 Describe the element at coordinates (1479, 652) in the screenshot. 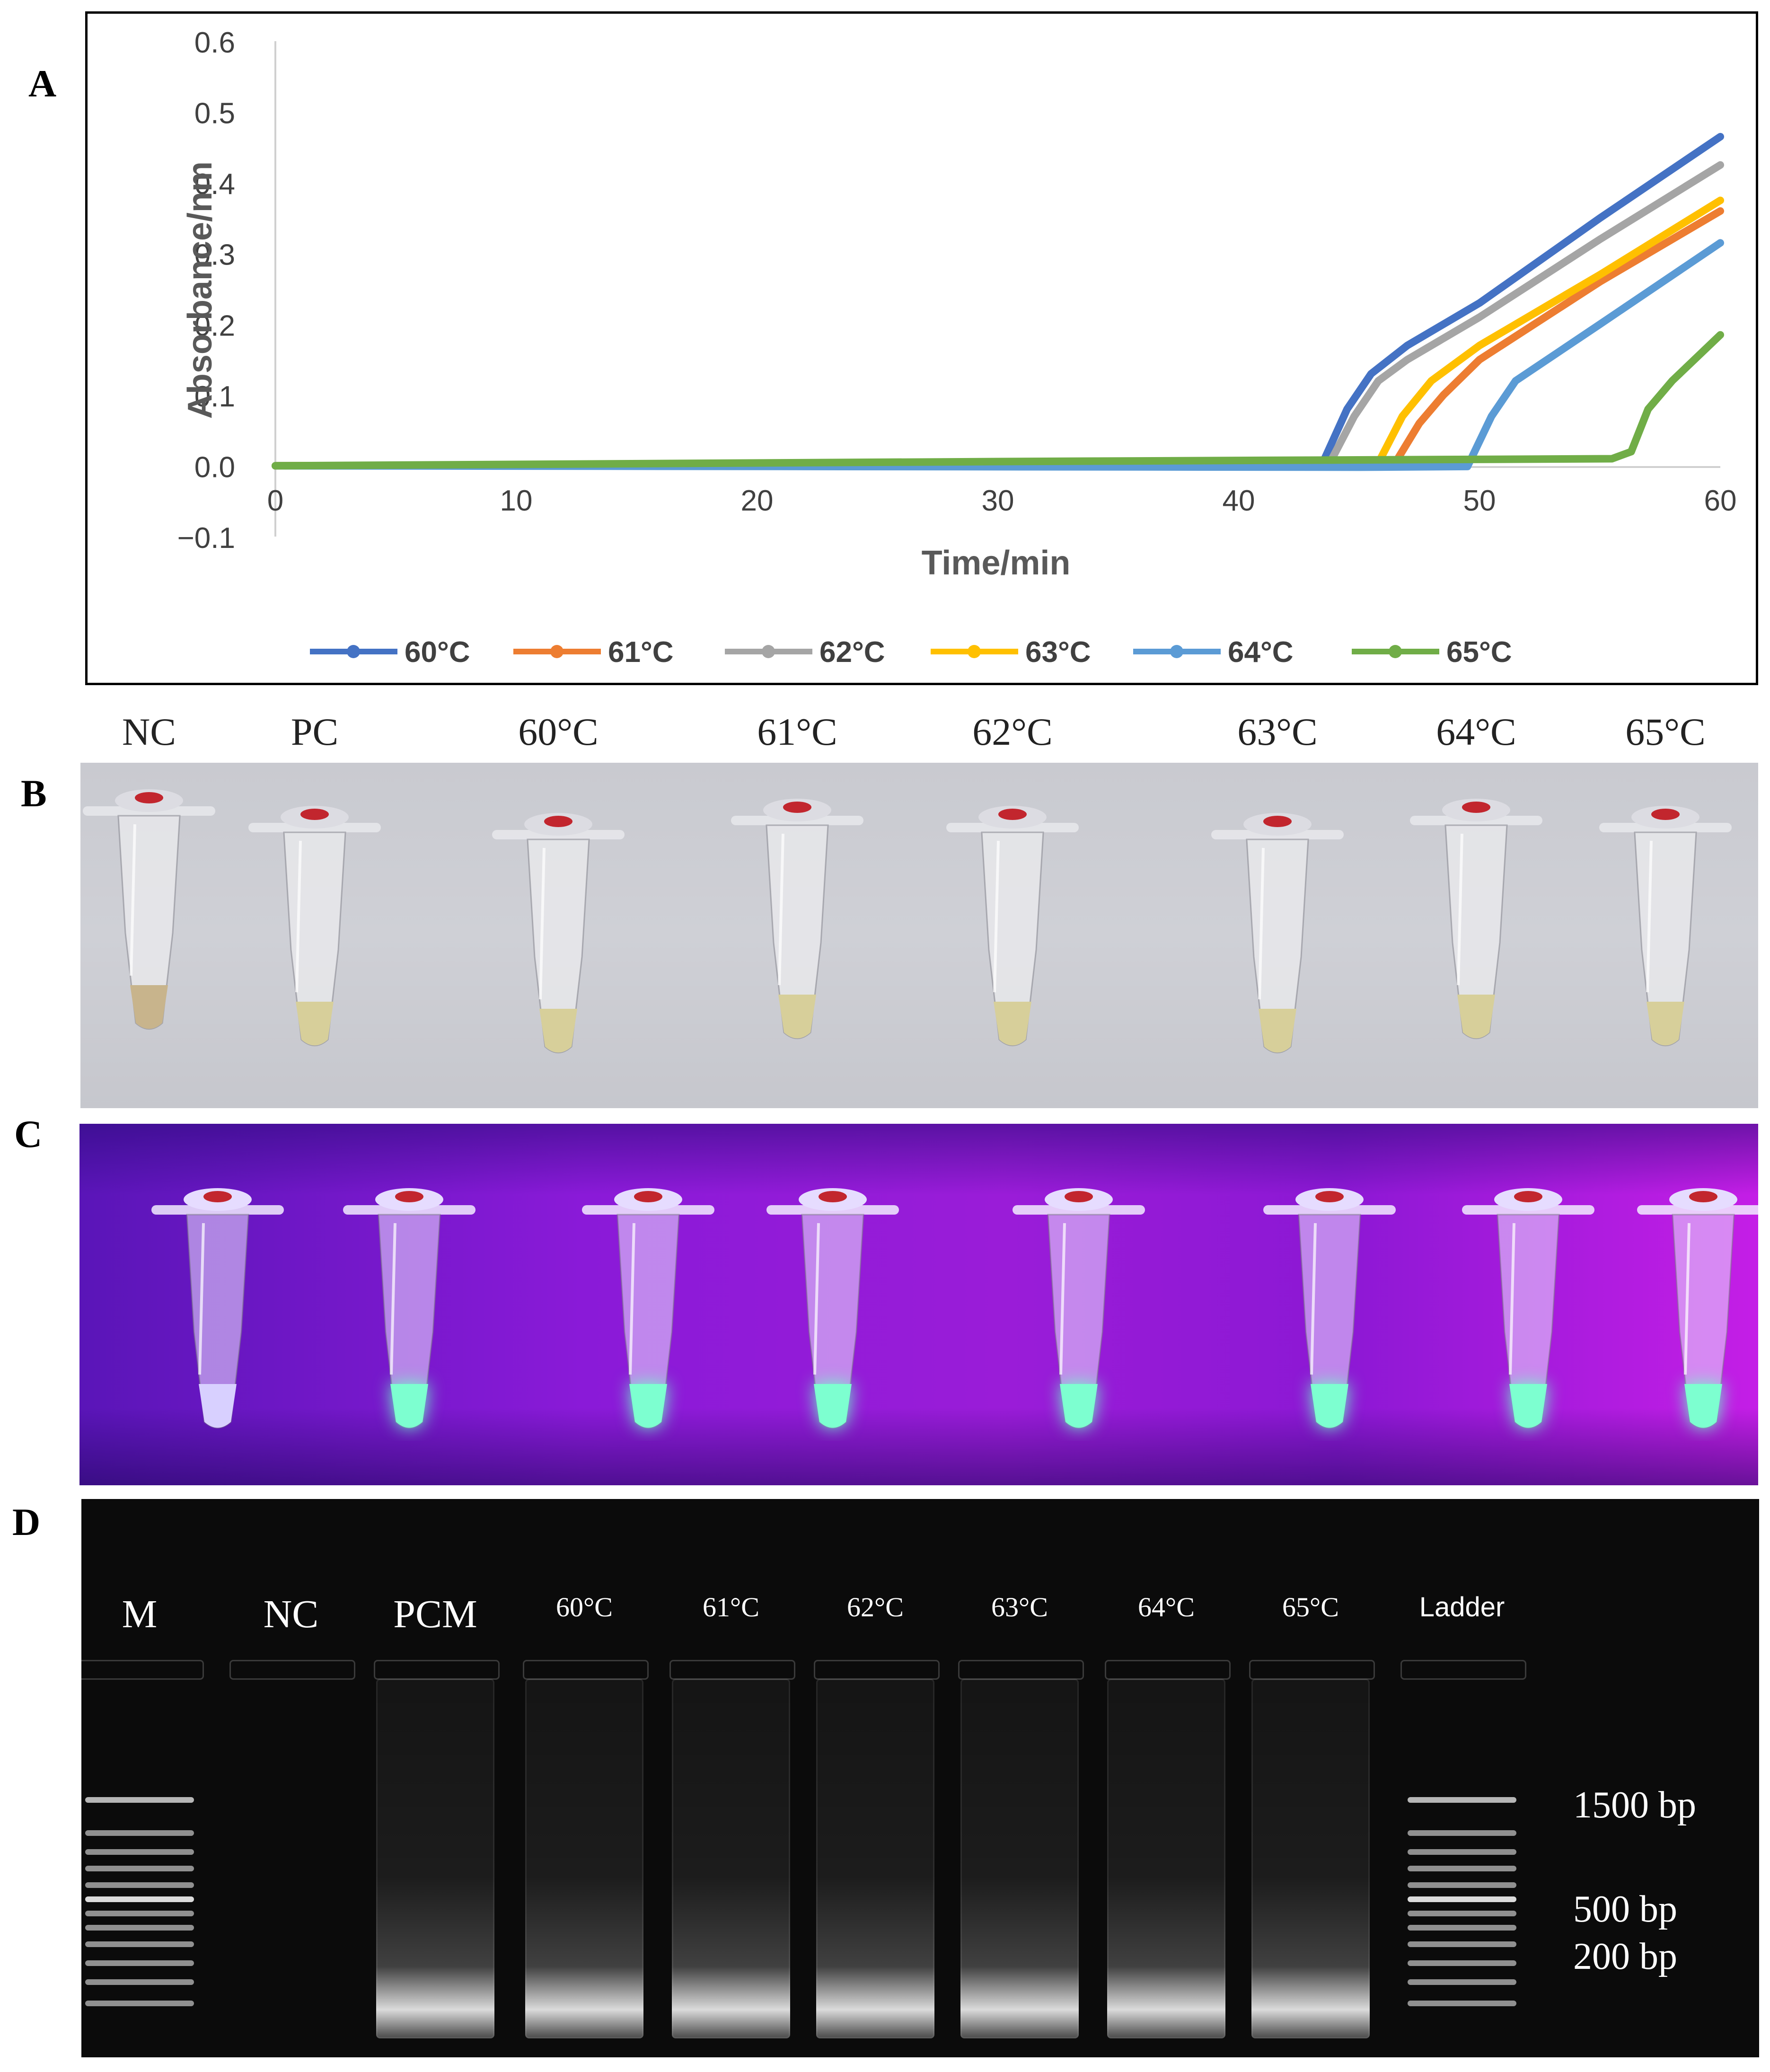

I see `legend-label: 65°C` at that location.